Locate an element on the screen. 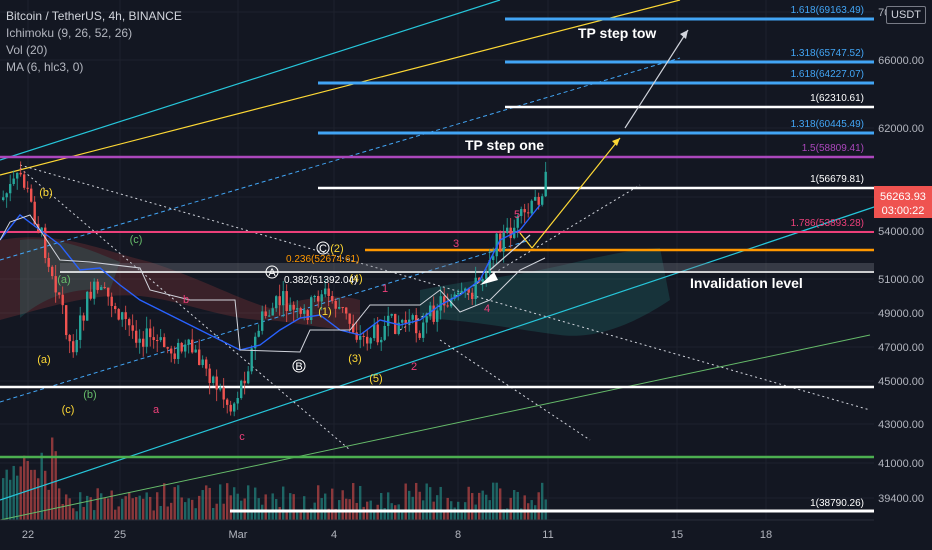 This screenshot has width=932, height=550. wave-label: 5 is located at coordinates (517, 215).